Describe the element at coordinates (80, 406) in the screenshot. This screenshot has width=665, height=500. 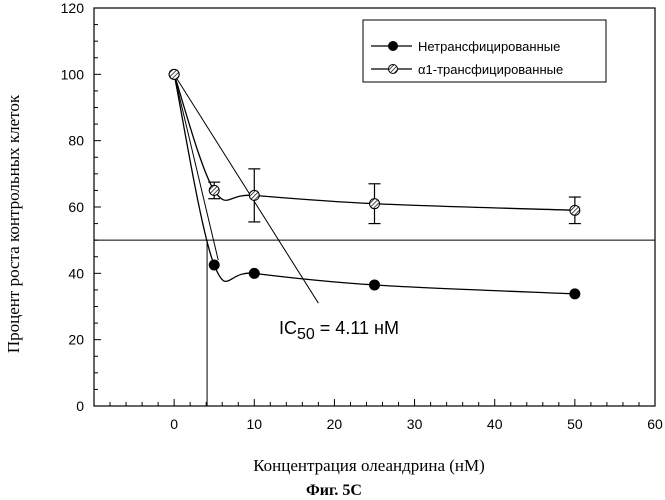
I see `y-tick-label: 0` at that location.